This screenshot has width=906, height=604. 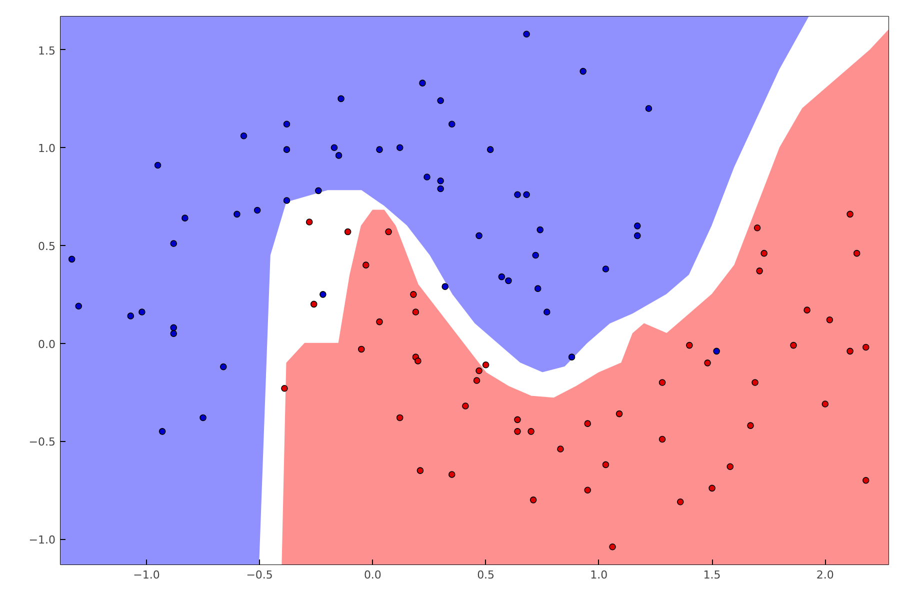 I want to click on y-tick-label: 1.0, so click(x=47, y=149).